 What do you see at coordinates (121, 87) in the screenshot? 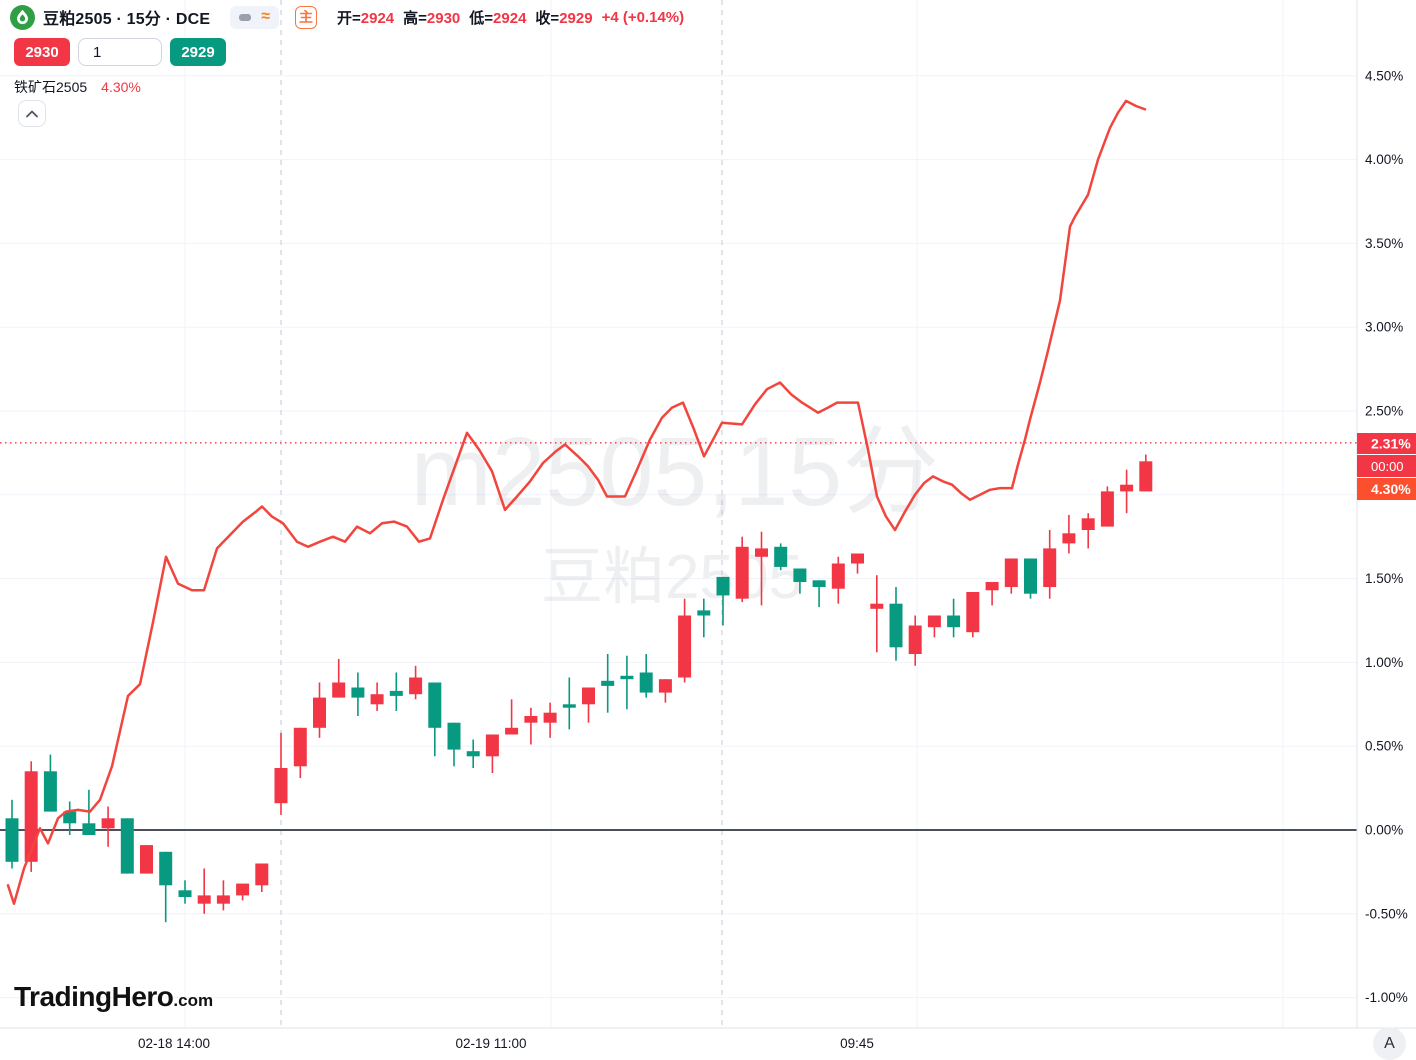
I see `compare-symbol-change: 4.30%` at bounding box center [121, 87].